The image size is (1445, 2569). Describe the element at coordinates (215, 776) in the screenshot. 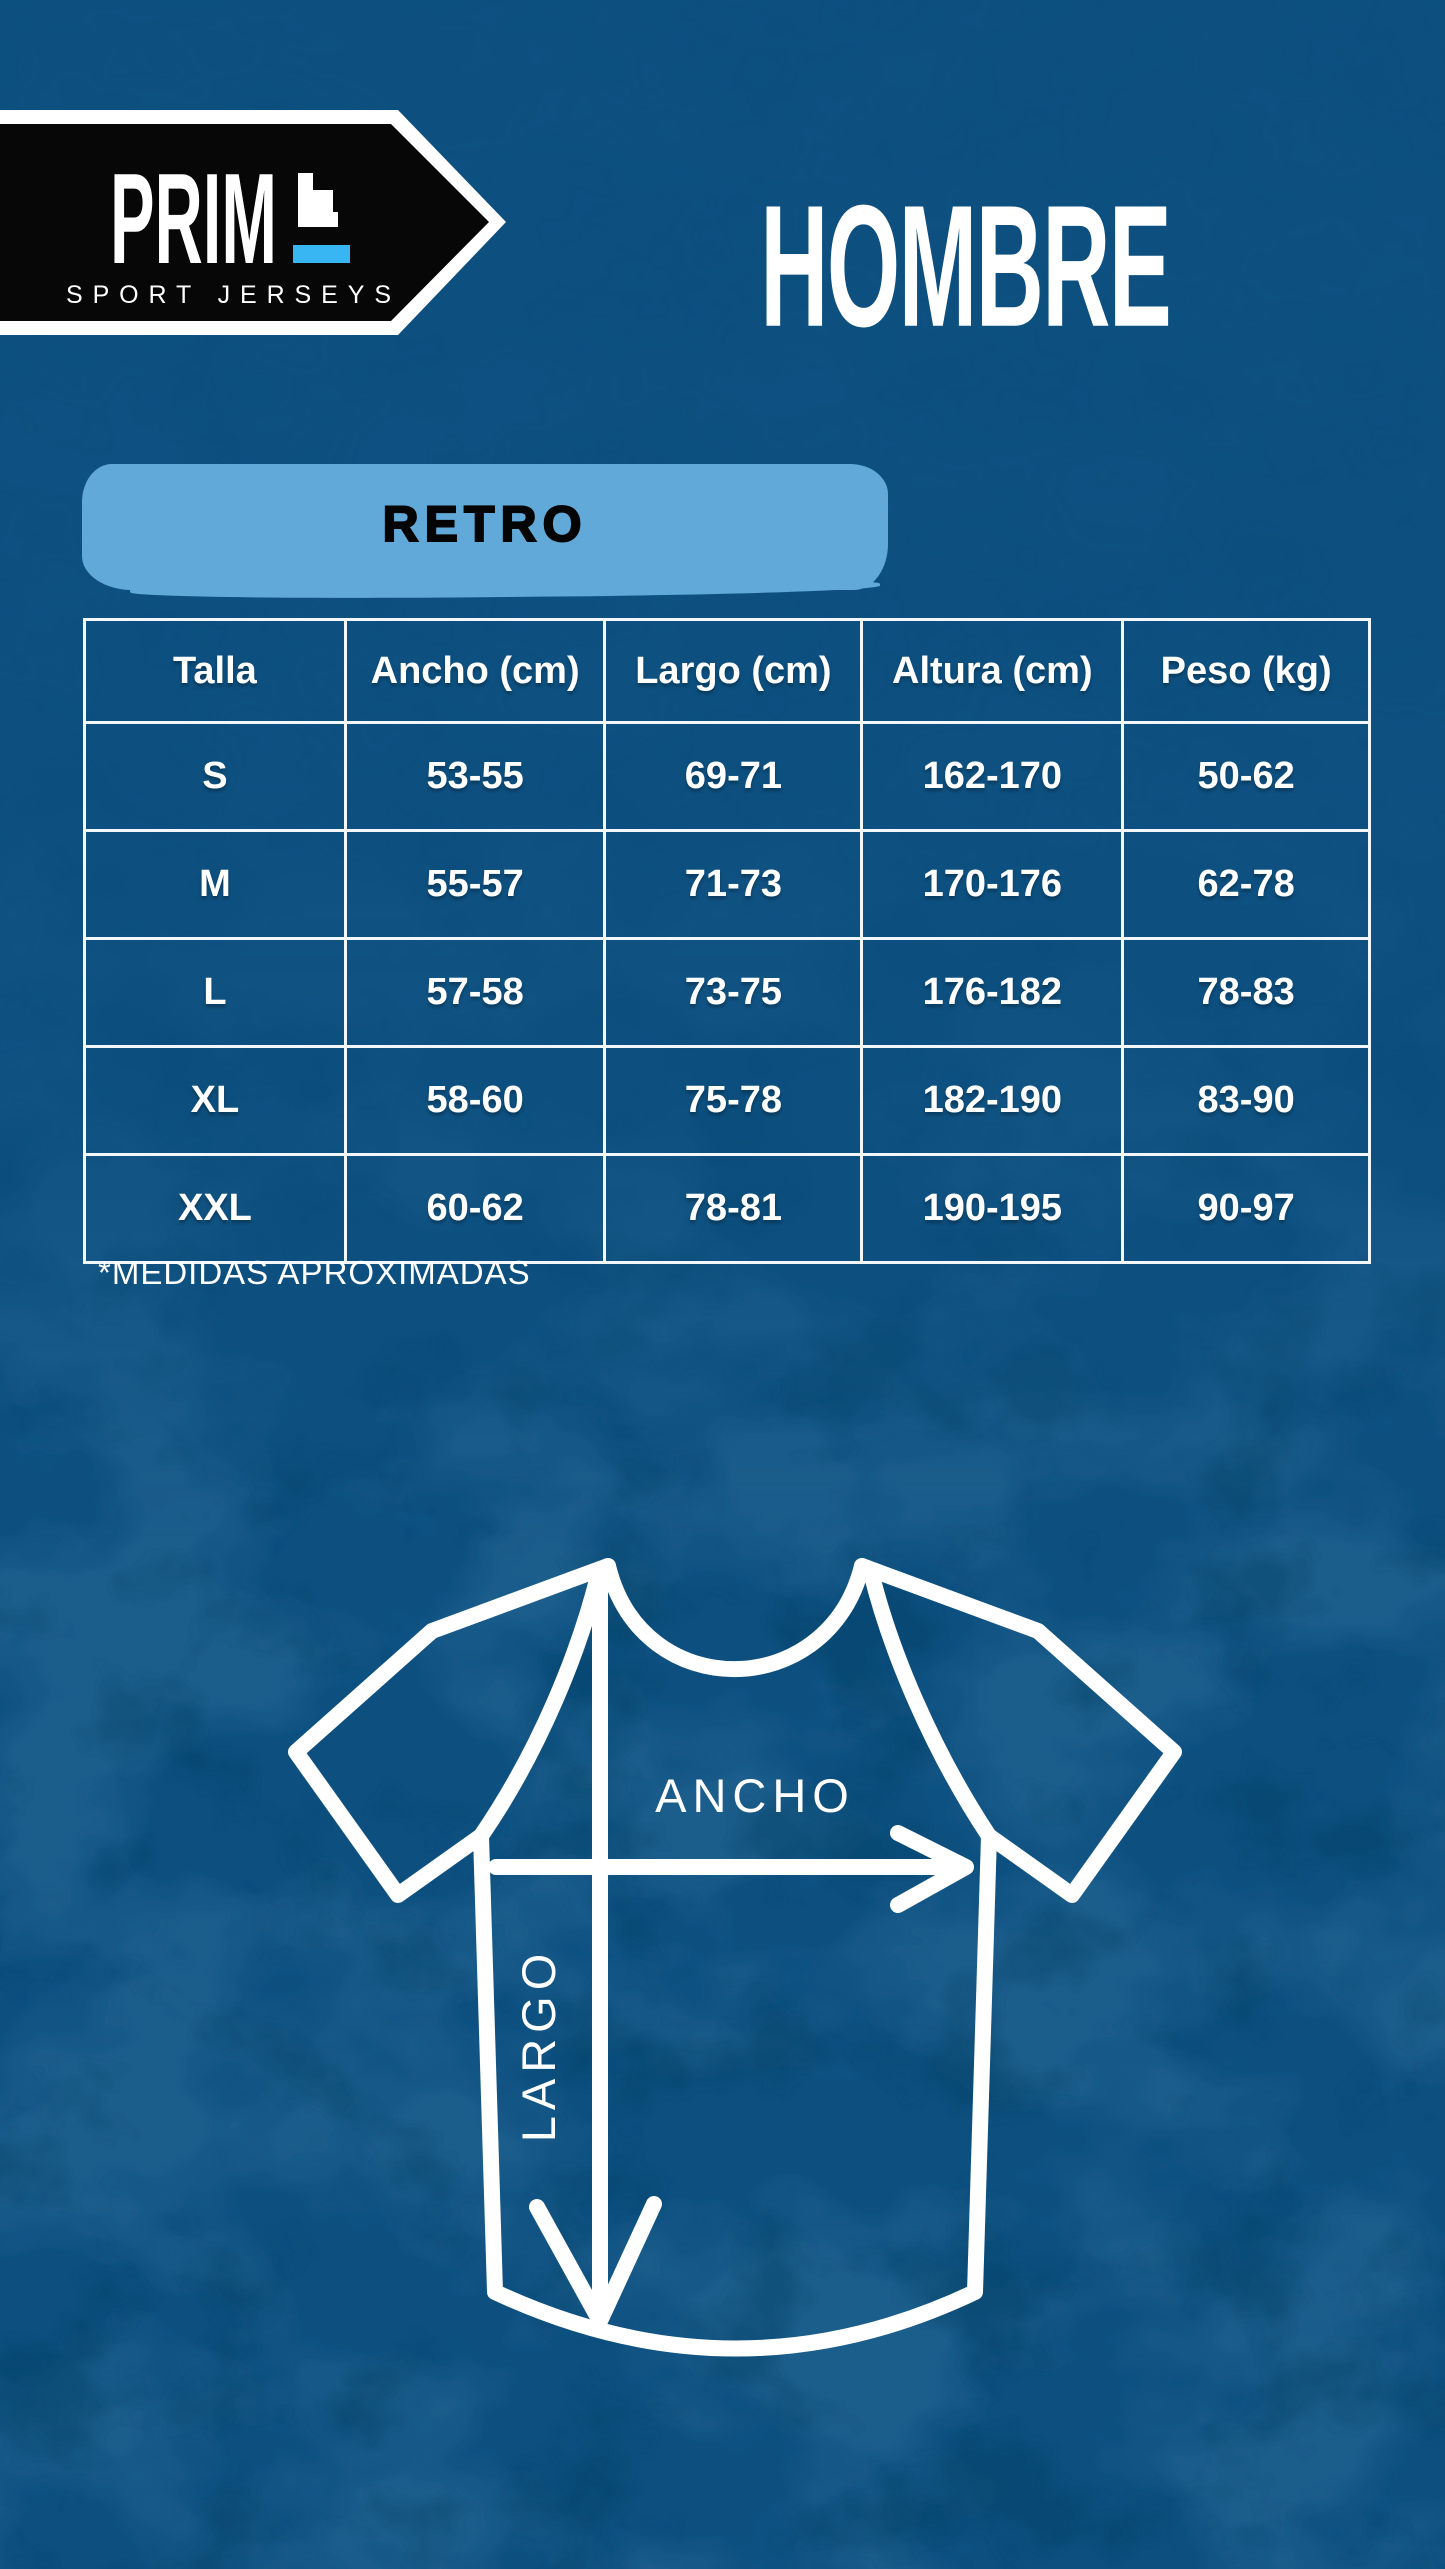

I see `size-label-cell: S` at that location.